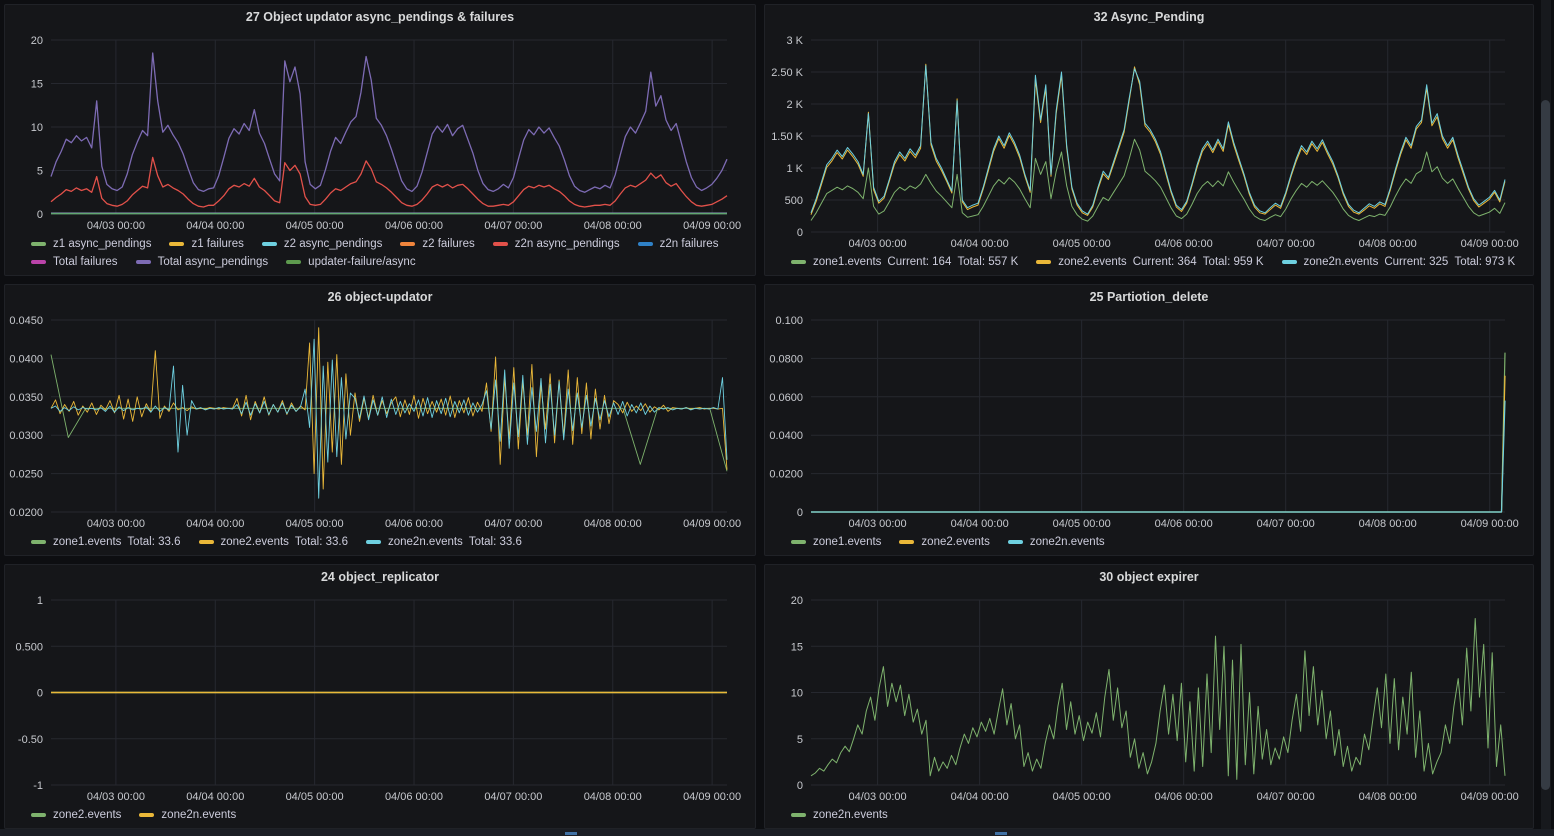 This screenshot has width=1554, height=836. I want to click on legend-item-zone2-events: zone2.events Current: 364 Total: 959 K, so click(1150, 262).